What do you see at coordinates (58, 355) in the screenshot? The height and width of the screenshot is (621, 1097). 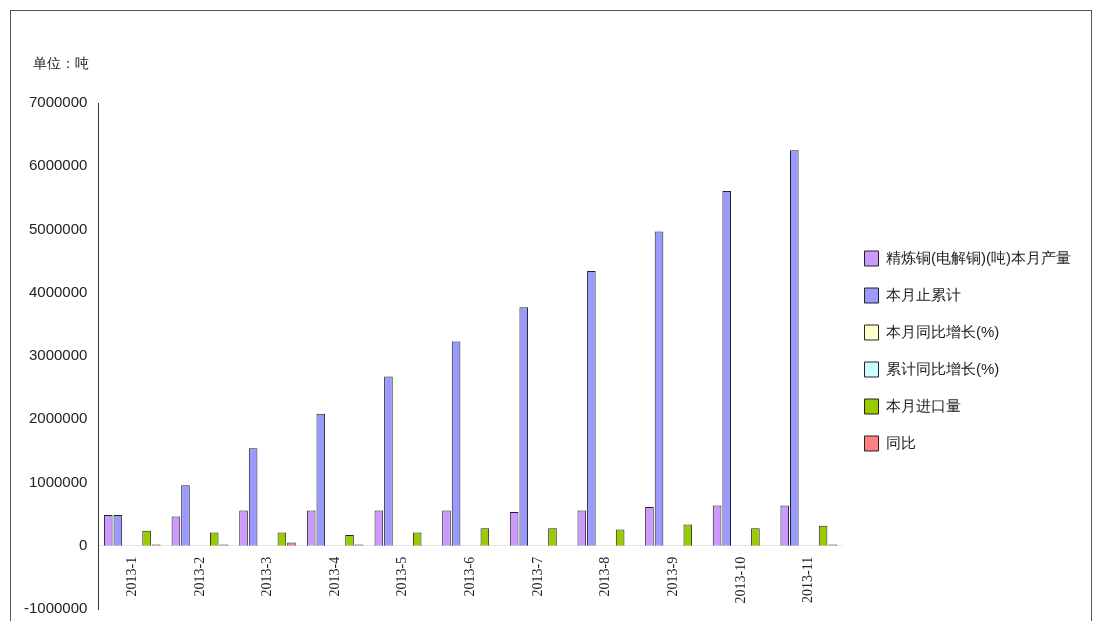 I see `y-tick-label: 3000000` at bounding box center [58, 355].